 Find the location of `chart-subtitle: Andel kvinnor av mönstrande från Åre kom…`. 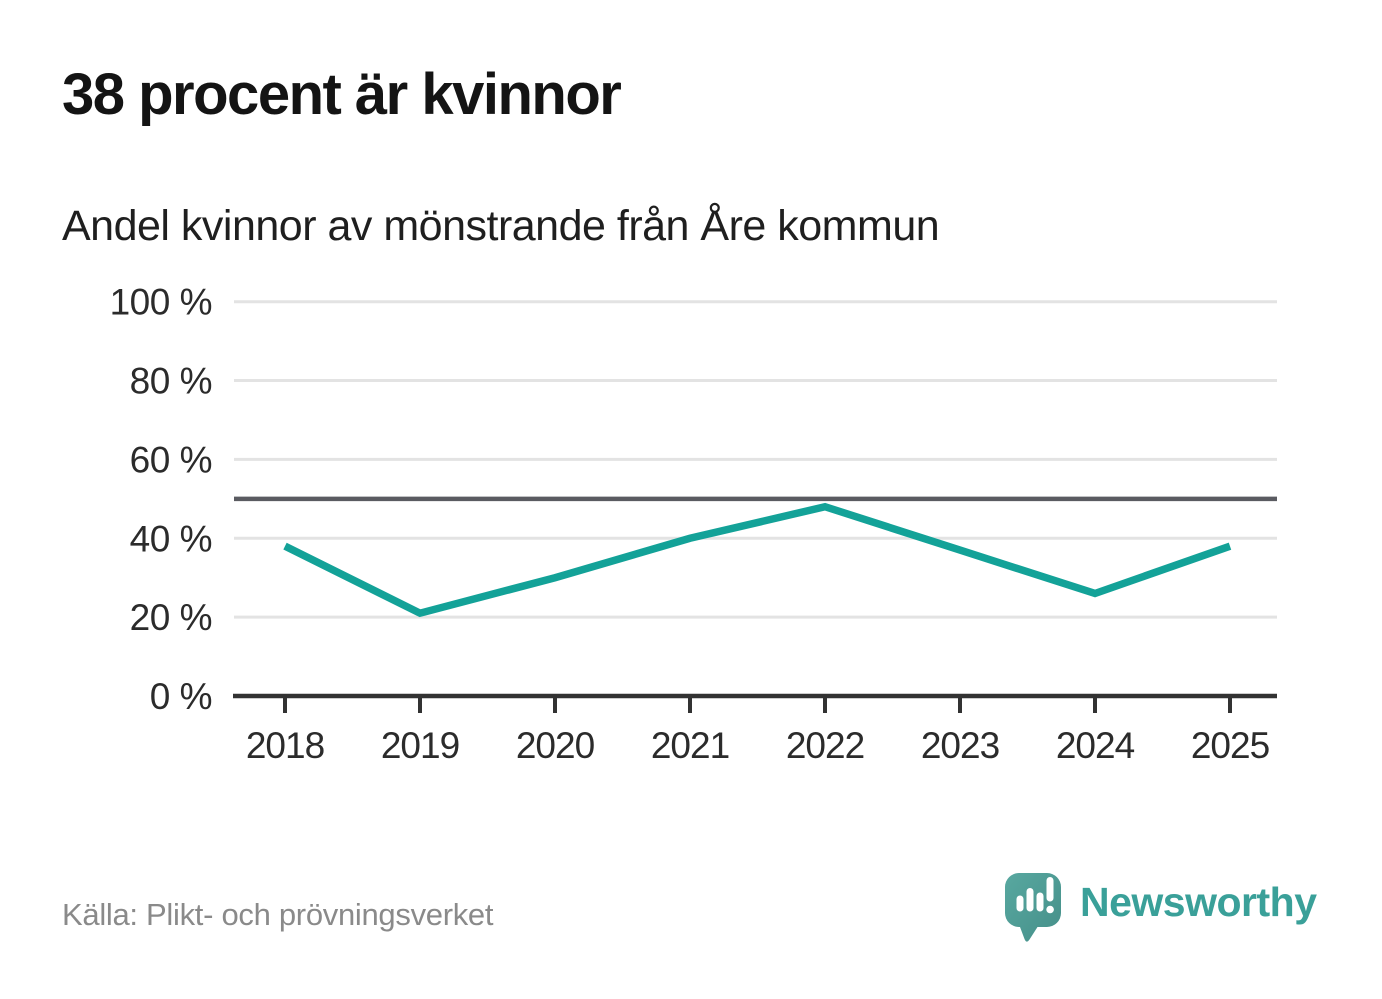

chart-subtitle: Andel kvinnor av mönstrande från Åre kom… is located at coordinates (501, 226).